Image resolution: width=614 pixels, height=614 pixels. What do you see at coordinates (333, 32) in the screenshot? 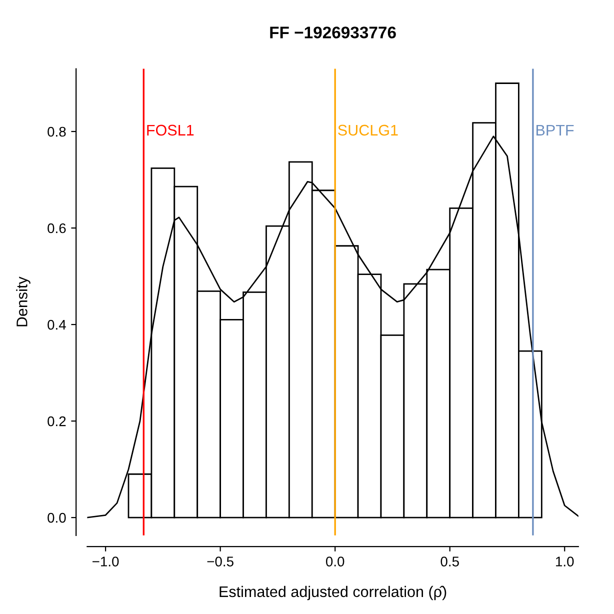
I see `chart-title: FF −1926933776` at bounding box center [333, 32].